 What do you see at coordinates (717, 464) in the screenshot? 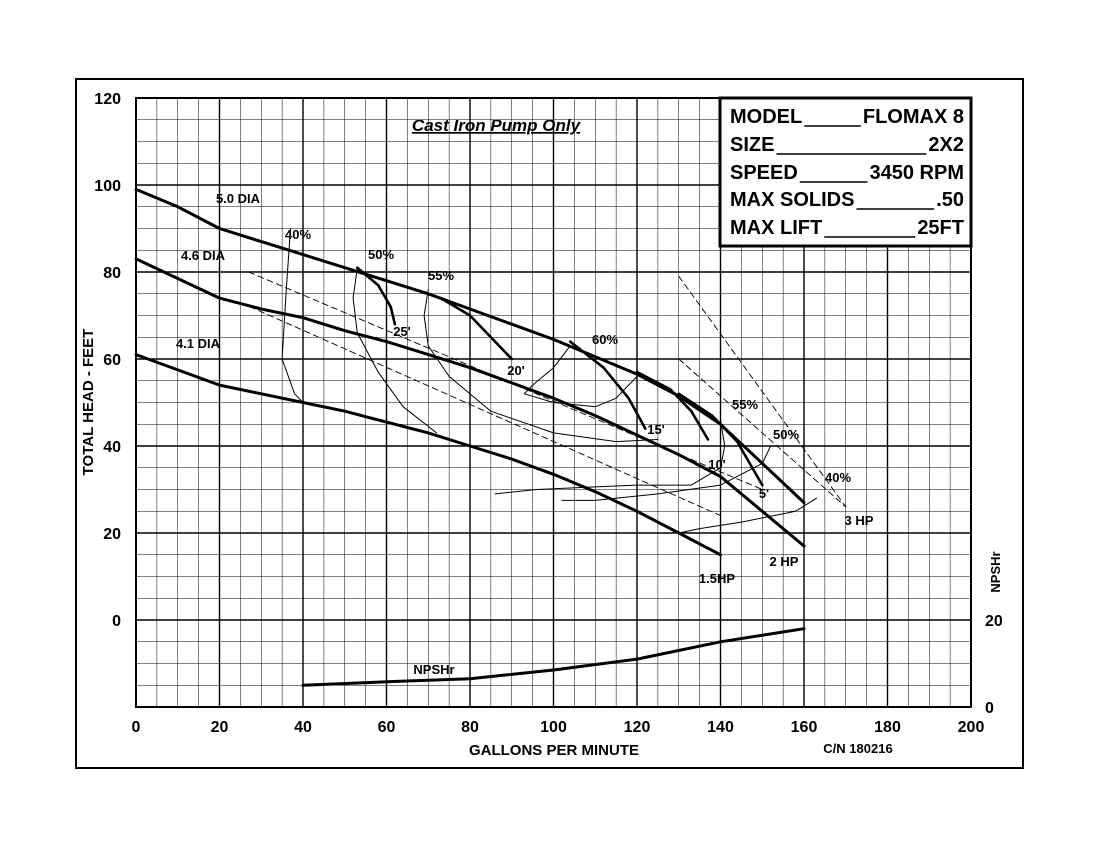
I see `lift-label: 10'` at bounding box center [717, 464].